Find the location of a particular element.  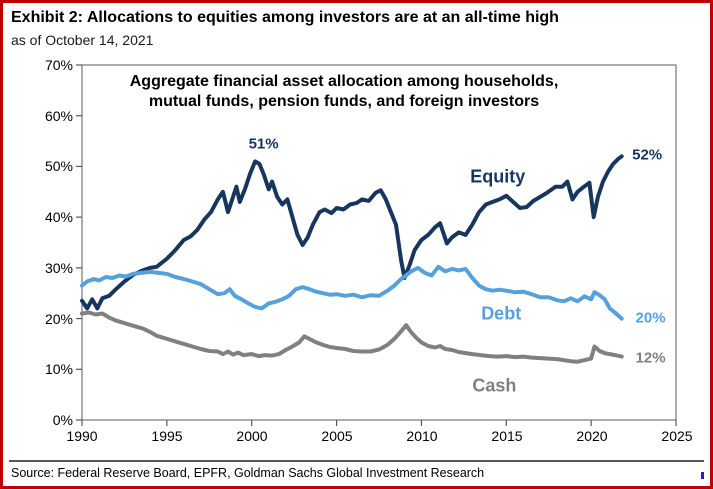

x-tick-label-1995: 1995 is located at coordinates (167, 436).